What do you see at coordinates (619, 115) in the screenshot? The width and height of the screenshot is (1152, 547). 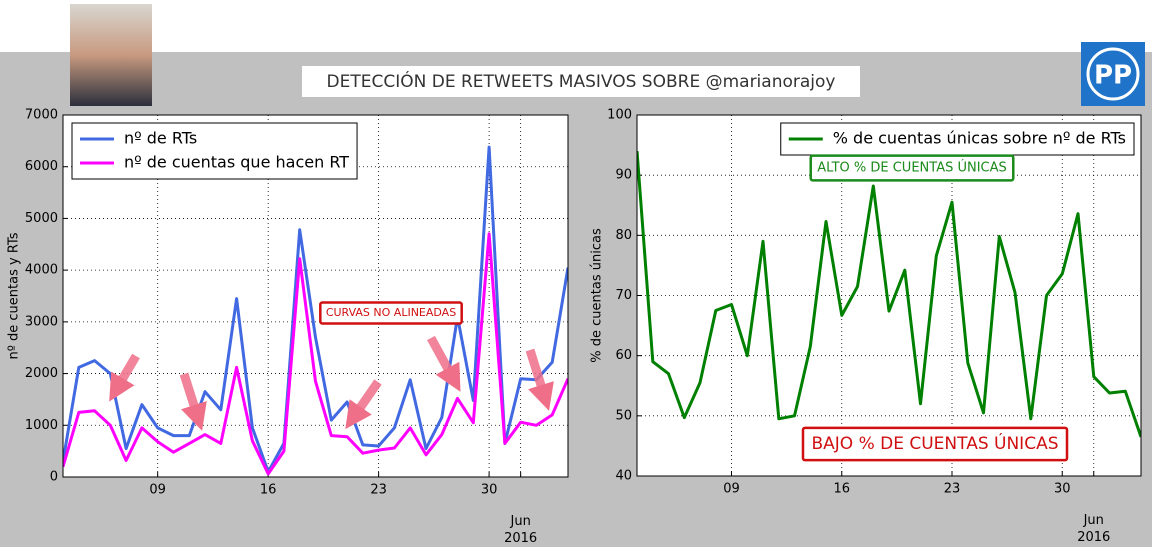 I see `y-tick-label: 100` at bounding box center [619, 115].